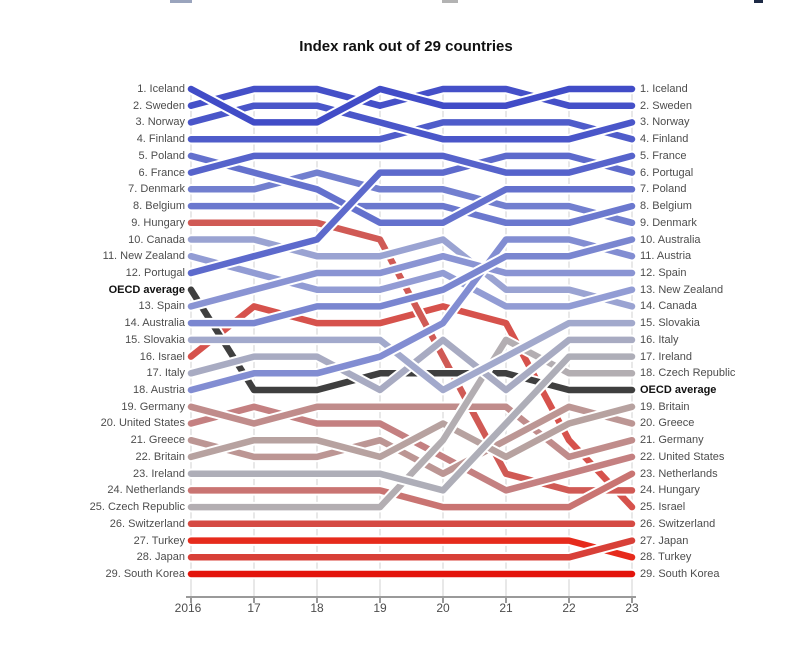 The image size is (812, 650). I want to click on right-rank-label: 12. Spain, so click(663, 272).